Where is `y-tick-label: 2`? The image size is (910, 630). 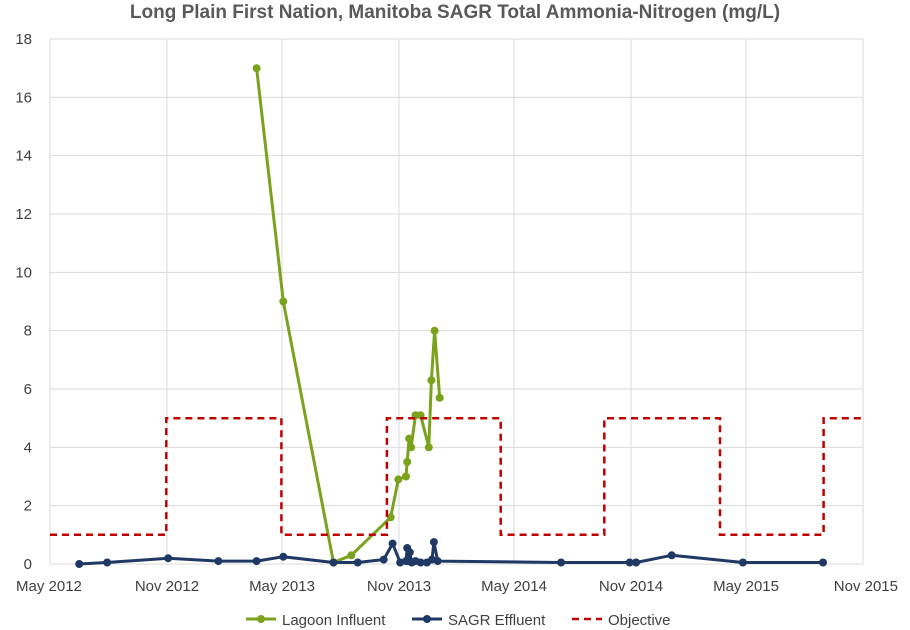
y-tick-label: 2 is located at coordinates (28, 506).